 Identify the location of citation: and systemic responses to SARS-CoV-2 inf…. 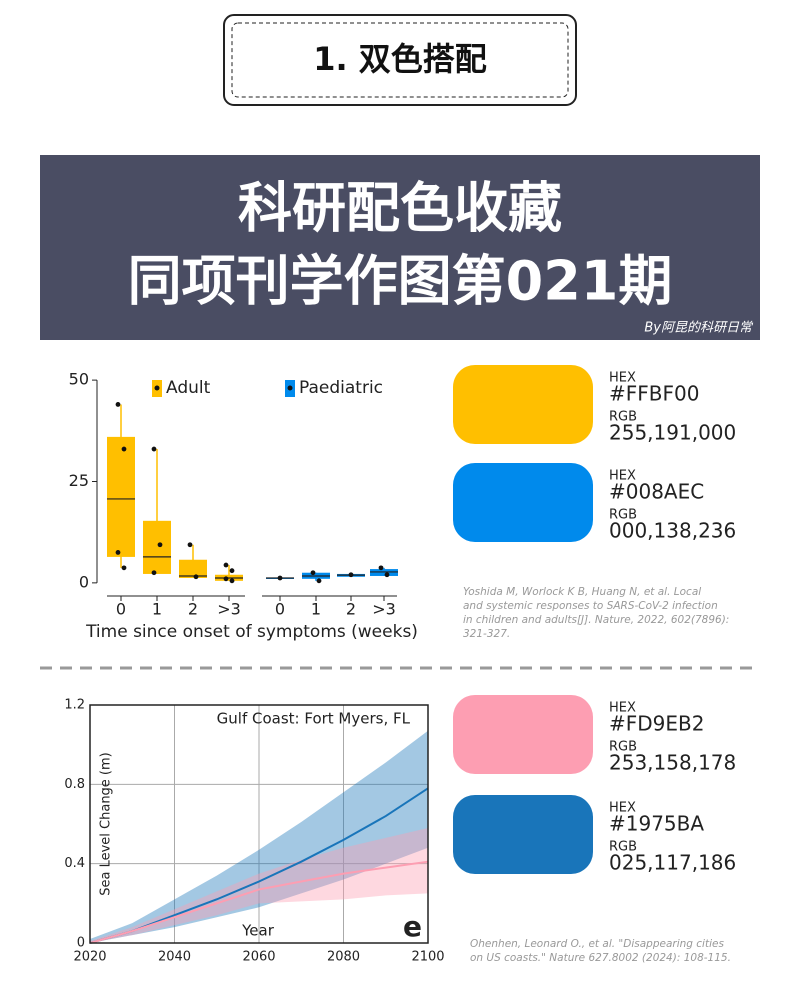
(590, 606).